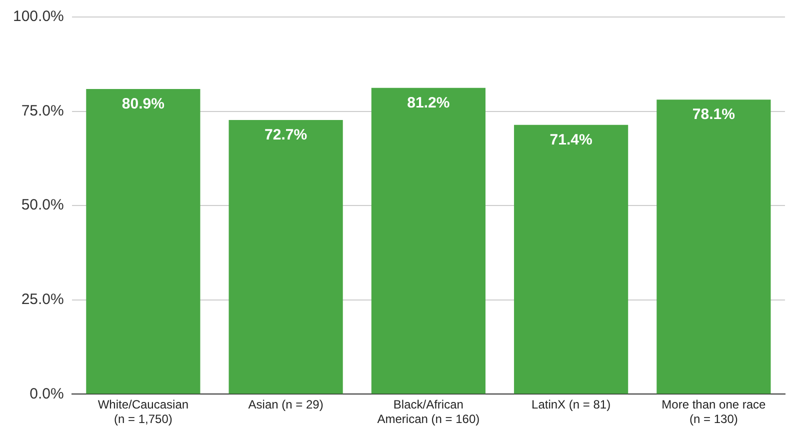 The height and width of the screenshot is (431, 795). I want to click on y-tick-label: 25.0%, so click(42, 299).